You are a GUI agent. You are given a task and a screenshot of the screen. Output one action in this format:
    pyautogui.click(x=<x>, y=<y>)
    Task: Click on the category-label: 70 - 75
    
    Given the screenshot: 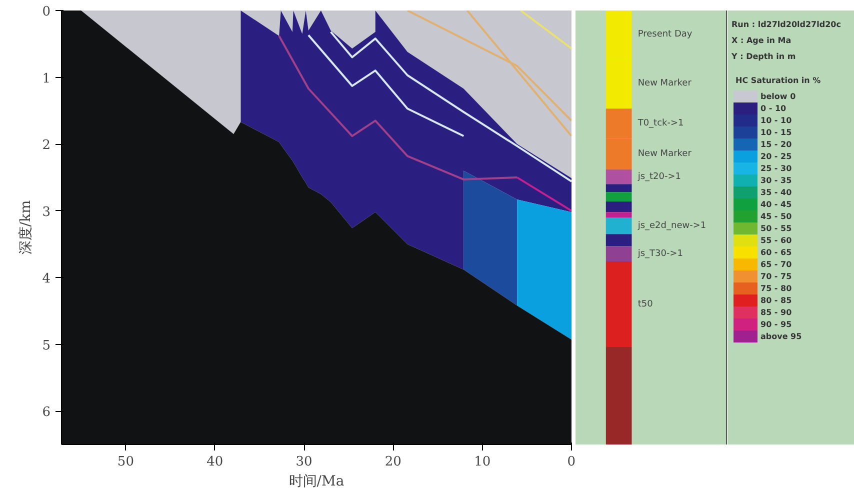 What is the action you would take?
    pyautogui.click(x=776, y=276)
    